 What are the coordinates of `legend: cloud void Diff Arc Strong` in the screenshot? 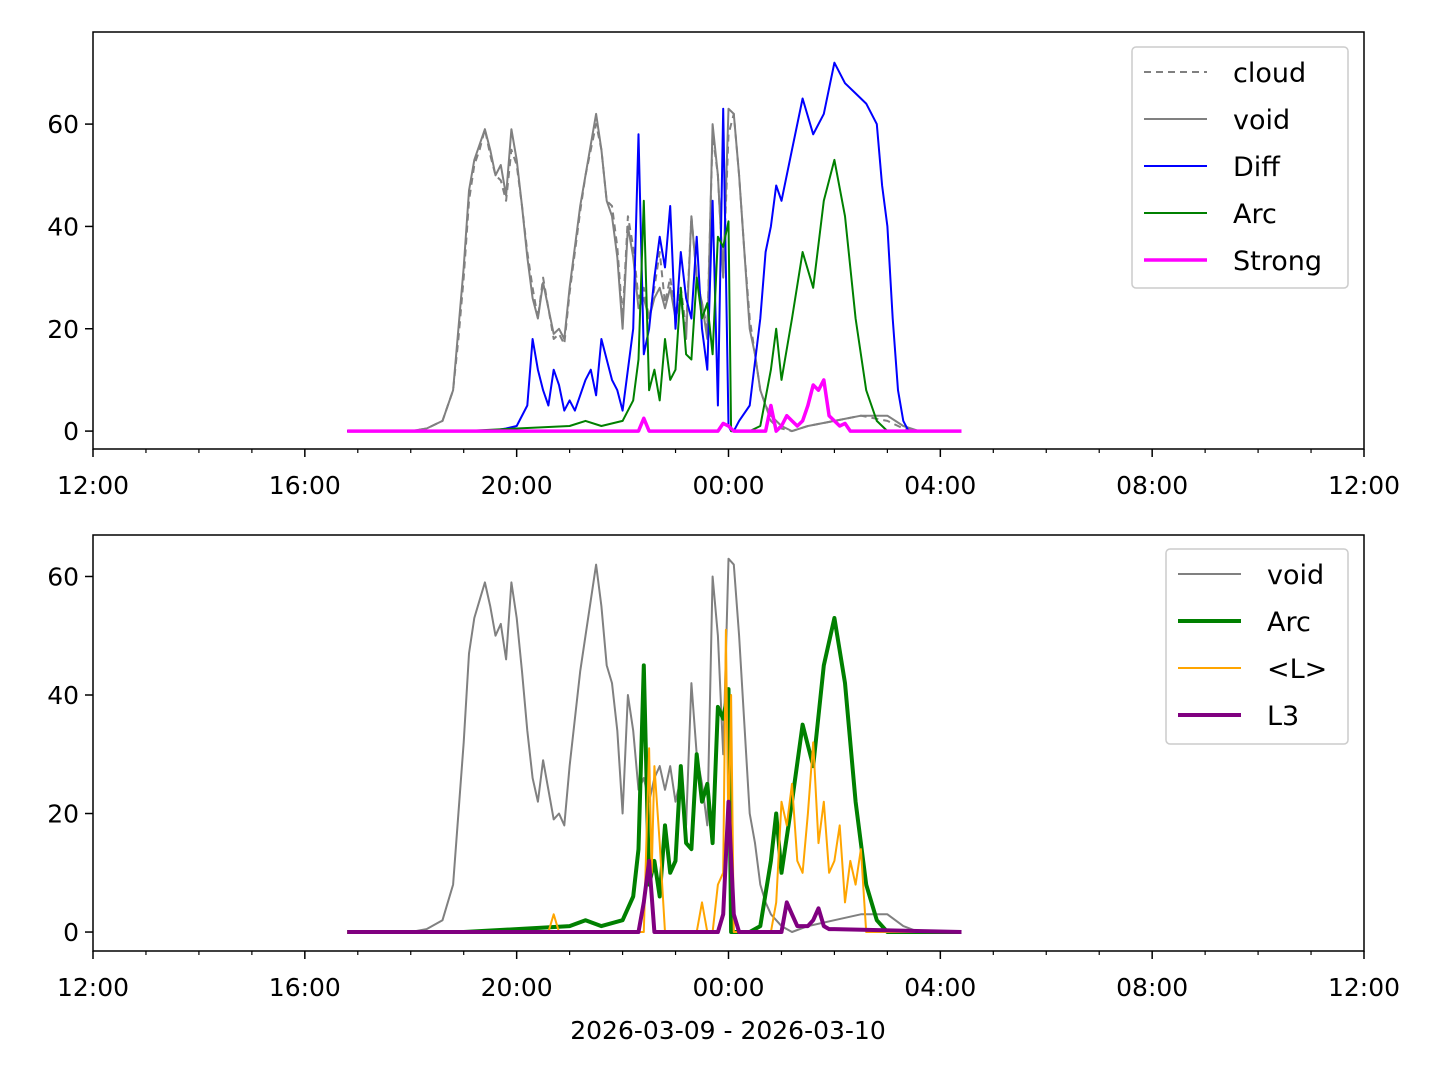 It's located at (1240, 167).